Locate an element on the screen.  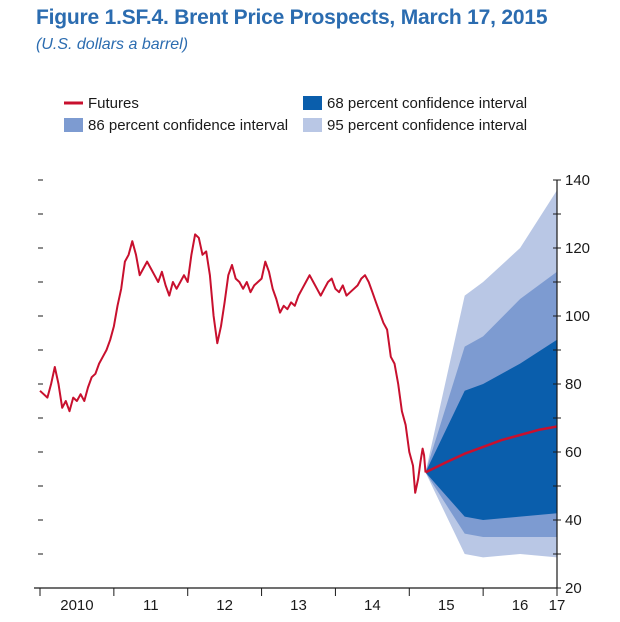
x-tick-label: 14 is located at coordinates (372, 605).